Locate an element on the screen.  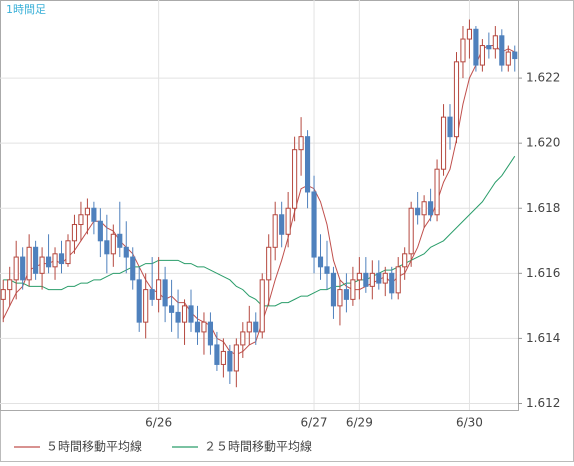
y-tick-label: 1.622 is located at coordinates (543, 78).